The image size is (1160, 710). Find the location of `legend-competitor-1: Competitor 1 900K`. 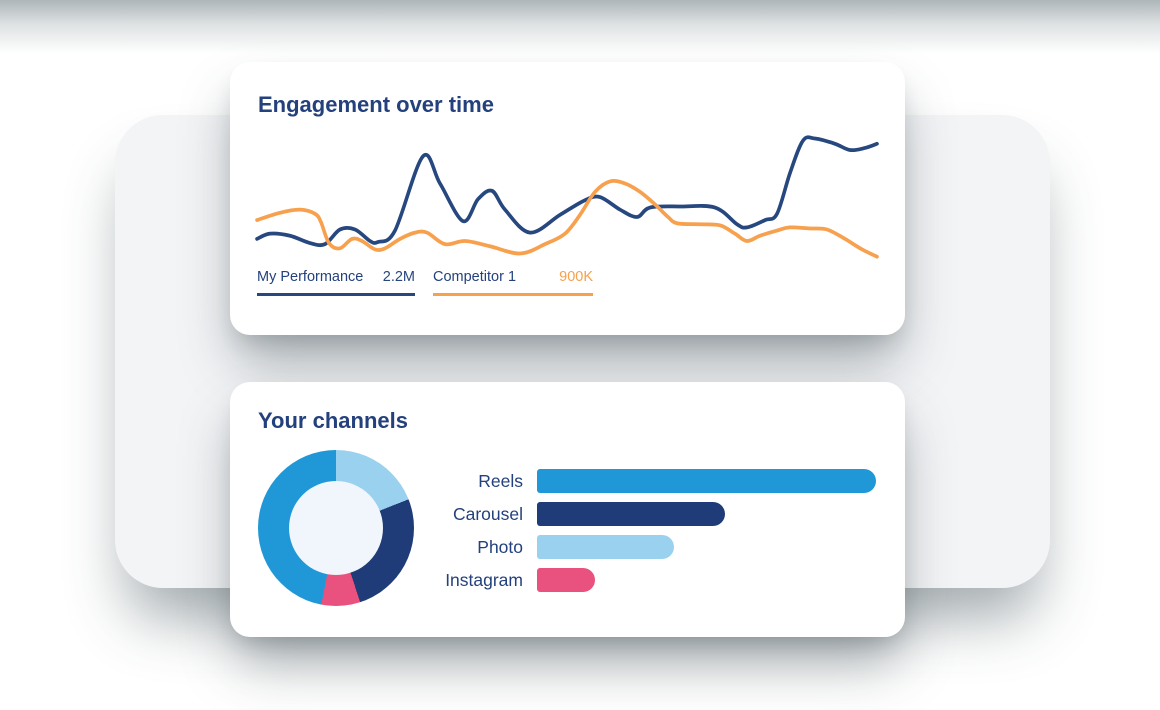

legend-competitor-1: Competitor 1 900K is located at coordinates (513, 282).